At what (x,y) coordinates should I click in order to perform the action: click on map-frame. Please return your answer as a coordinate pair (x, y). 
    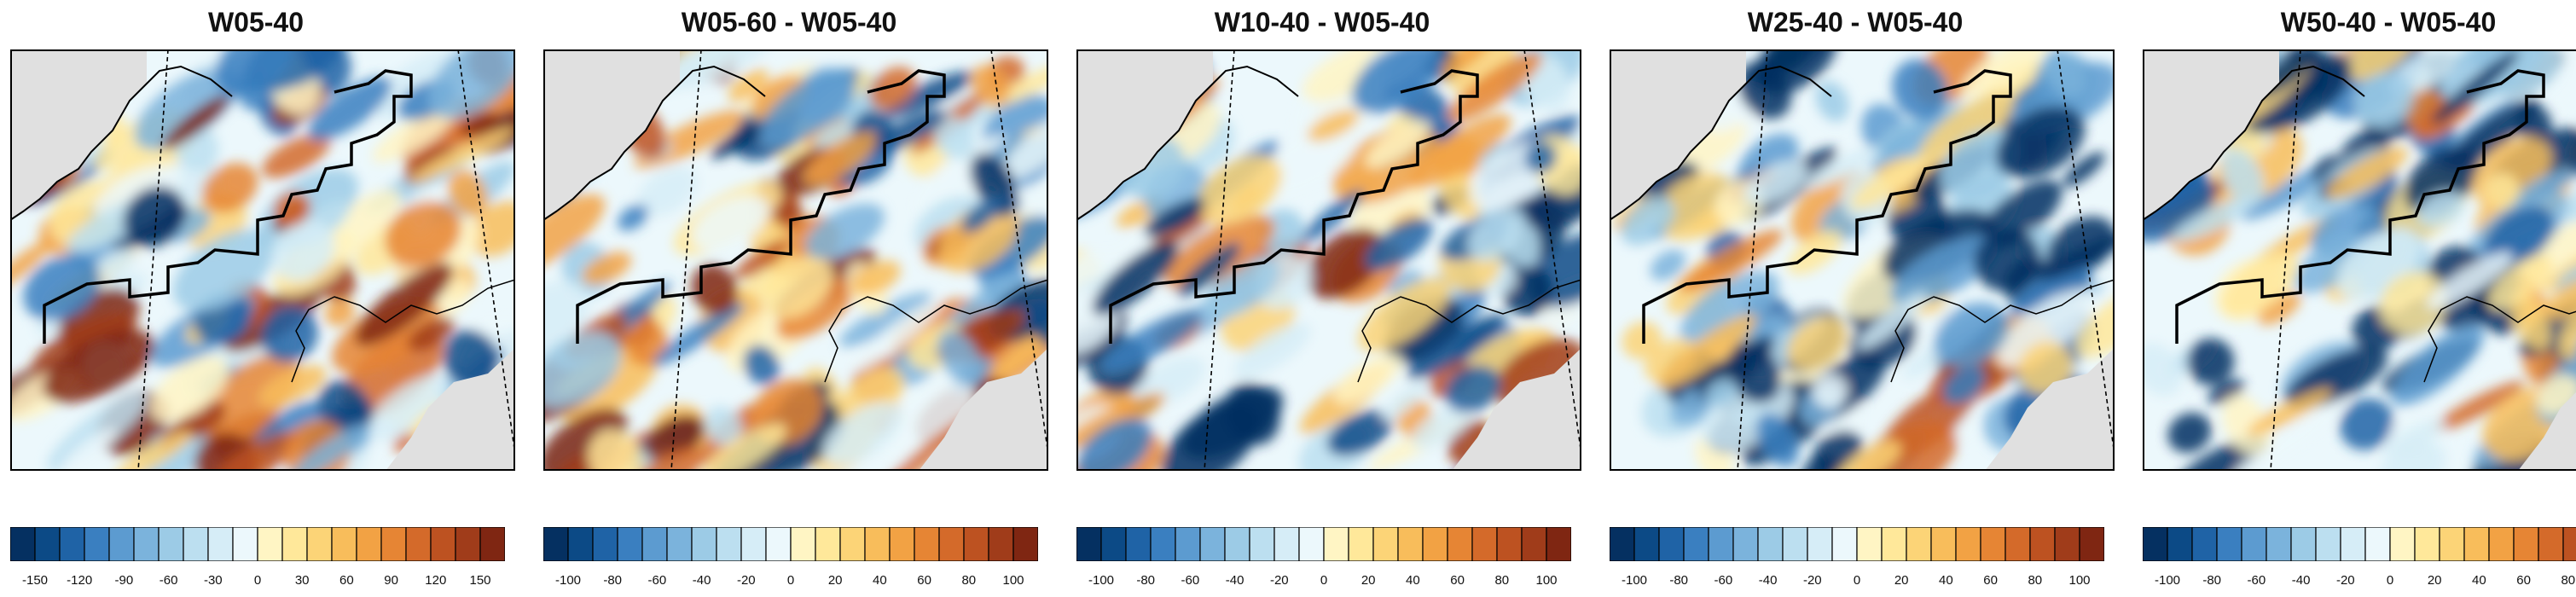
    Looking at the image, I should click on (1328, 260).